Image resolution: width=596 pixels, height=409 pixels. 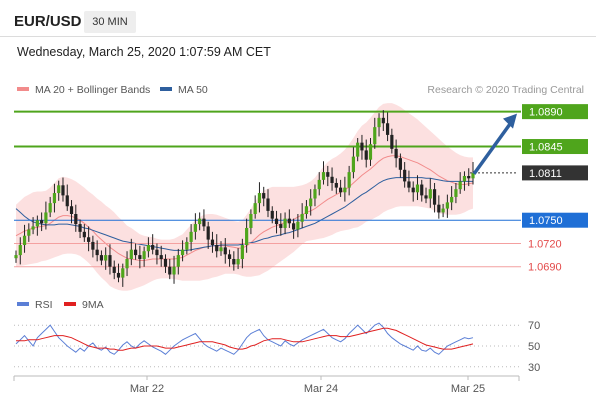 I want to click on projection-arrowhead, so click(x=510, y=121).